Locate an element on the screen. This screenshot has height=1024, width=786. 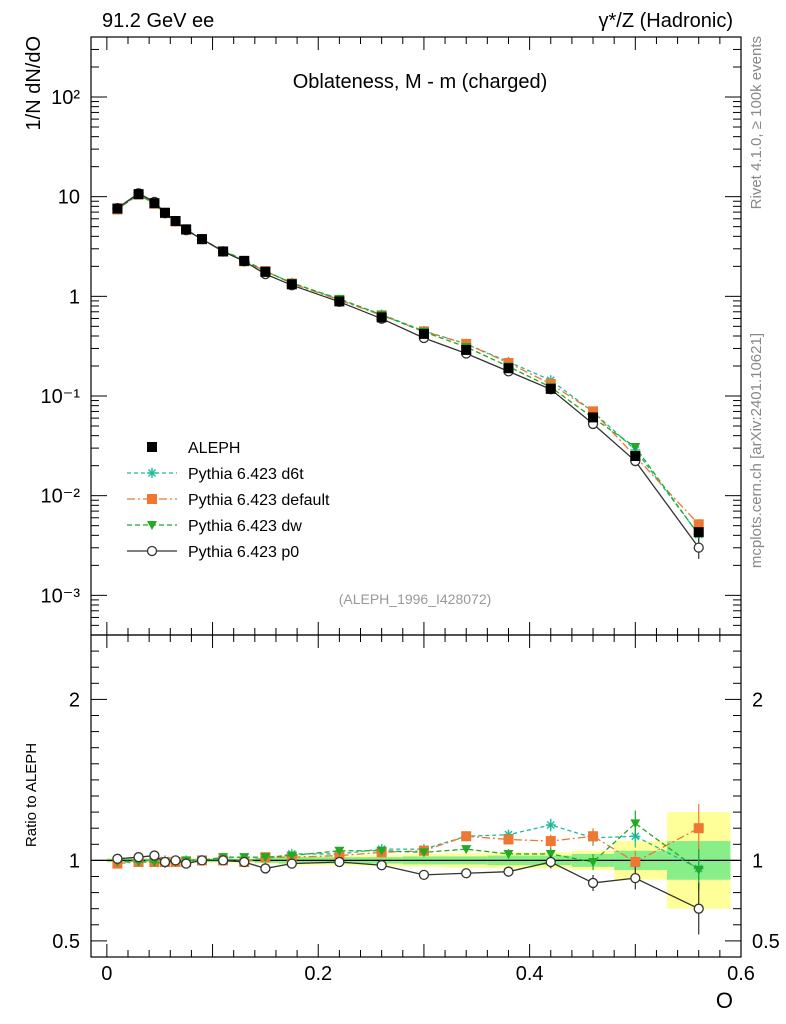
y-tick-label: 1 is located at coordinates (74, 297).